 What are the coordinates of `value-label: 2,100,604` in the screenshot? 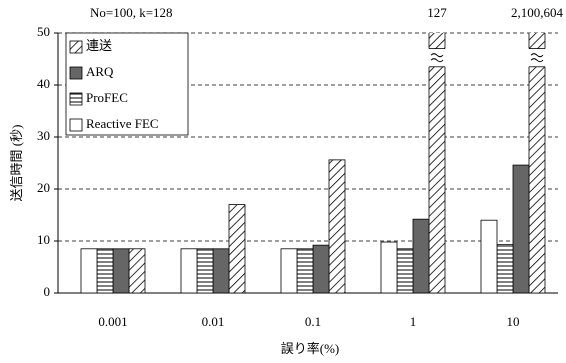 It's located at (537, 12).